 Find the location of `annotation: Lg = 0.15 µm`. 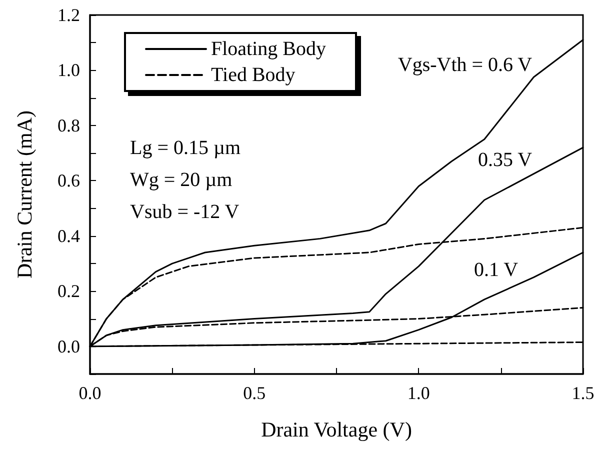

annotation: Lg = 0.15 µm is located at coordinates (186, 148).